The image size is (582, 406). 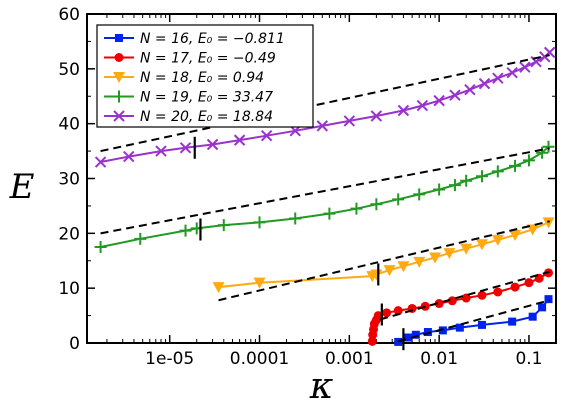 I want to click on y-tick-label: 40, so click(x=69, y=125).